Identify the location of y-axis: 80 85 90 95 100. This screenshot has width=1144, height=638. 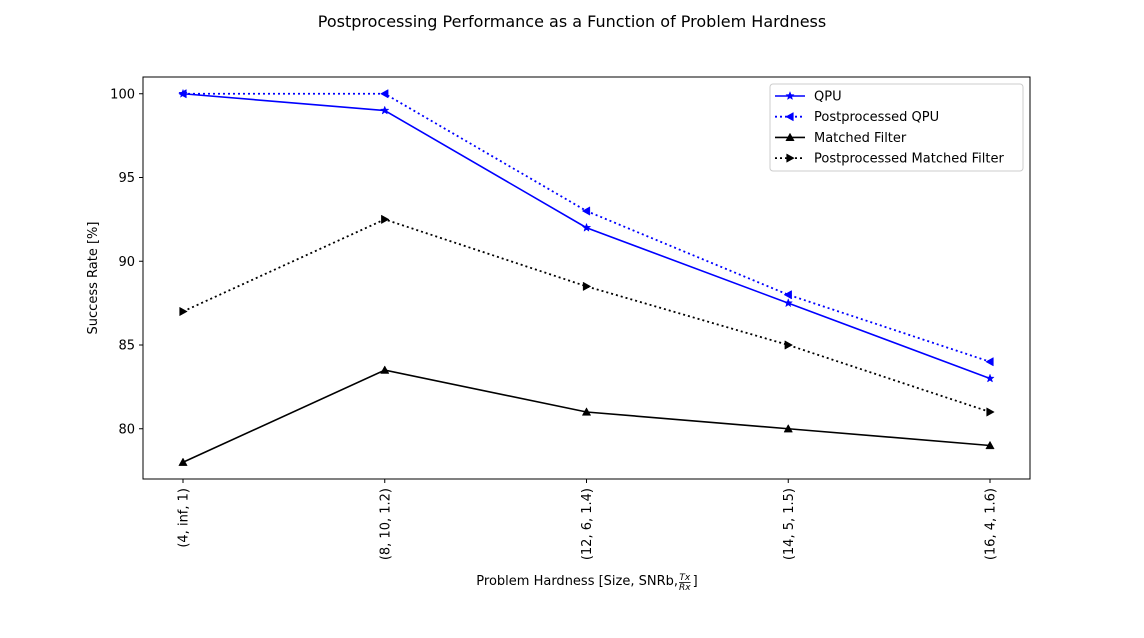
(126, 262).